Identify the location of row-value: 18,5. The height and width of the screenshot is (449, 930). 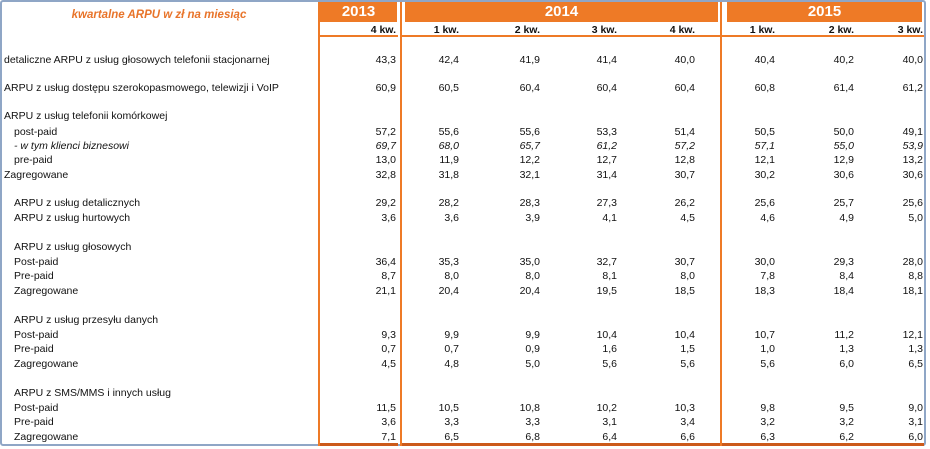
(684, 291).